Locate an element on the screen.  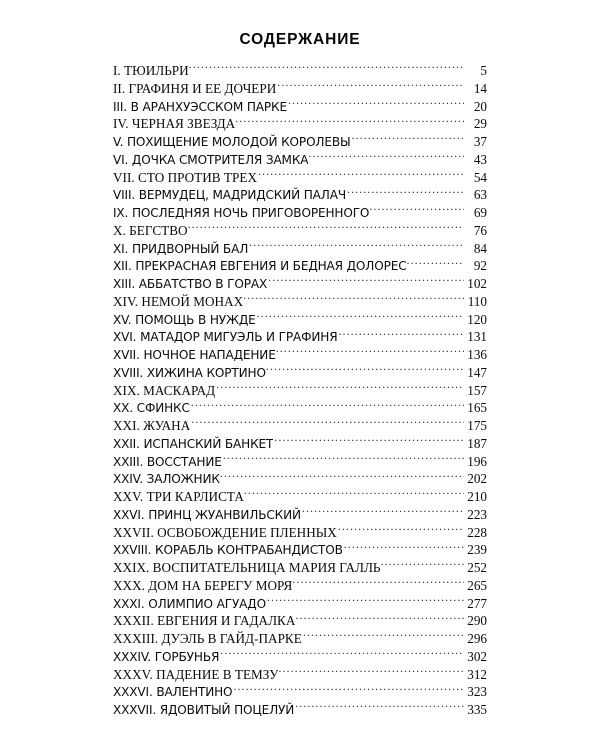
toc-entry-label: XXI. ЖУАНА is located at coordinates (152, 426).